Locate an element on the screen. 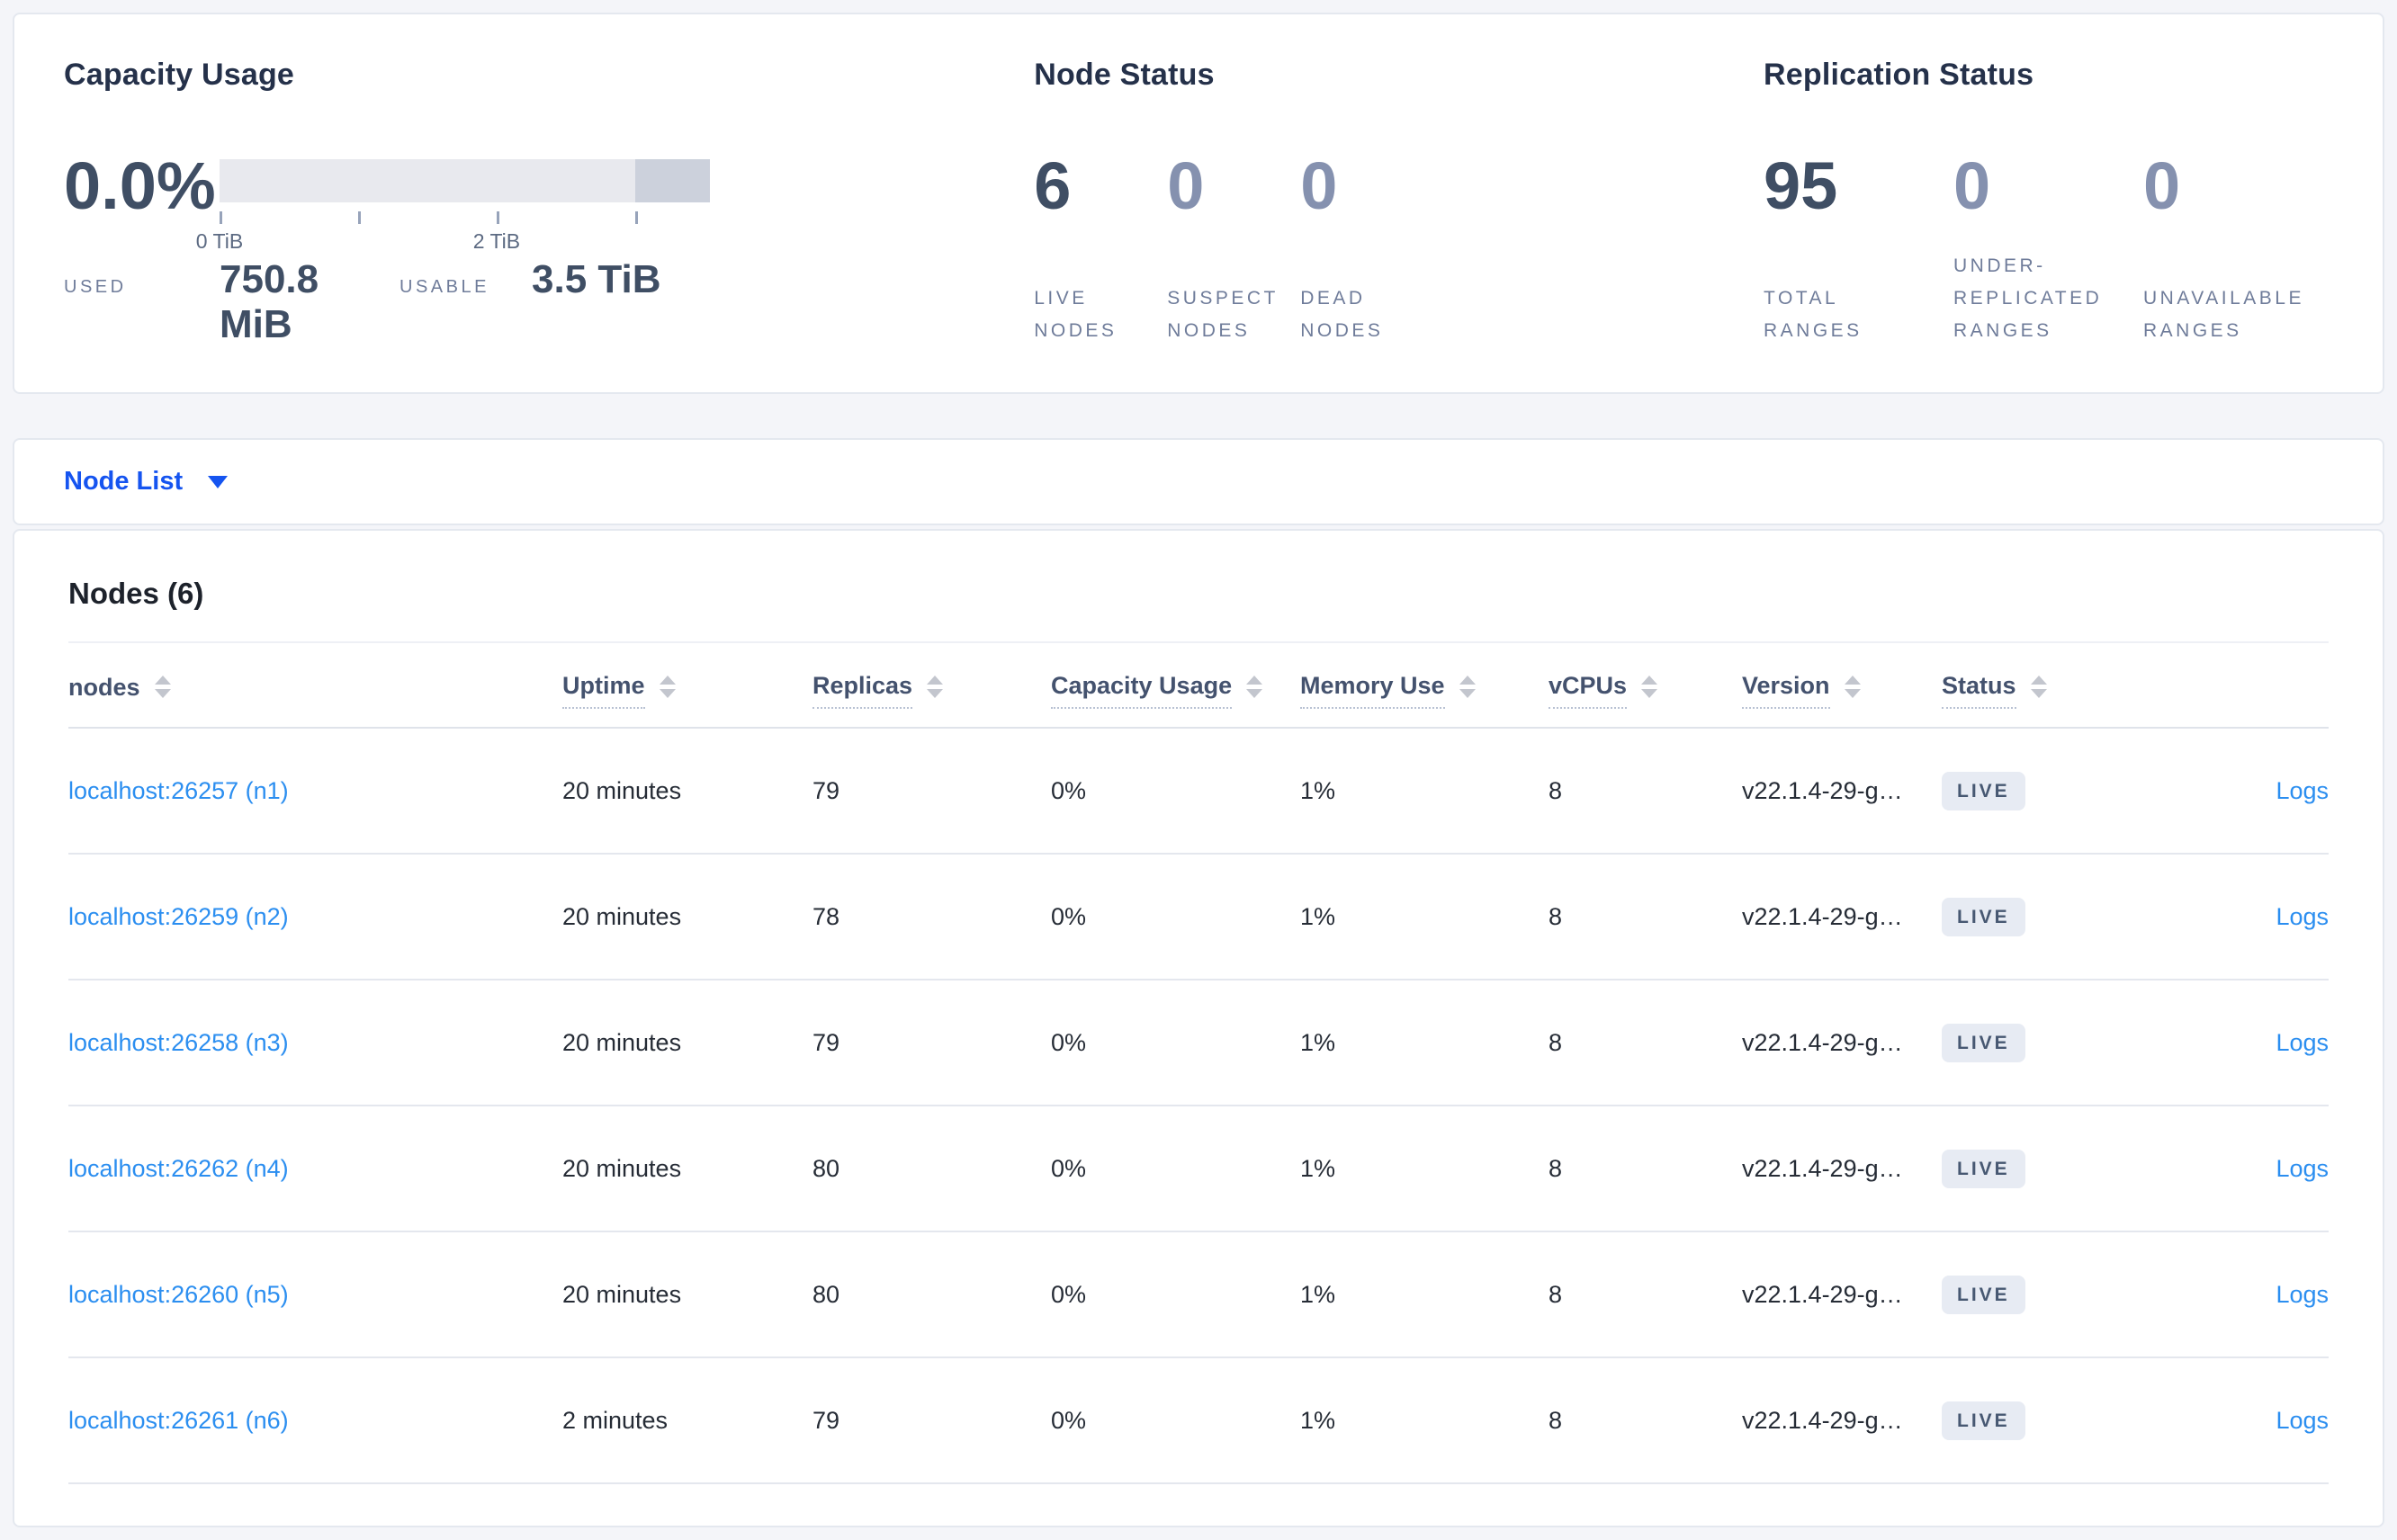 Image resolution: width=2397 pixels, height=1540 pixels. capacity-axis-tick-label: 2 TiB is located at coordinates (496, 241).